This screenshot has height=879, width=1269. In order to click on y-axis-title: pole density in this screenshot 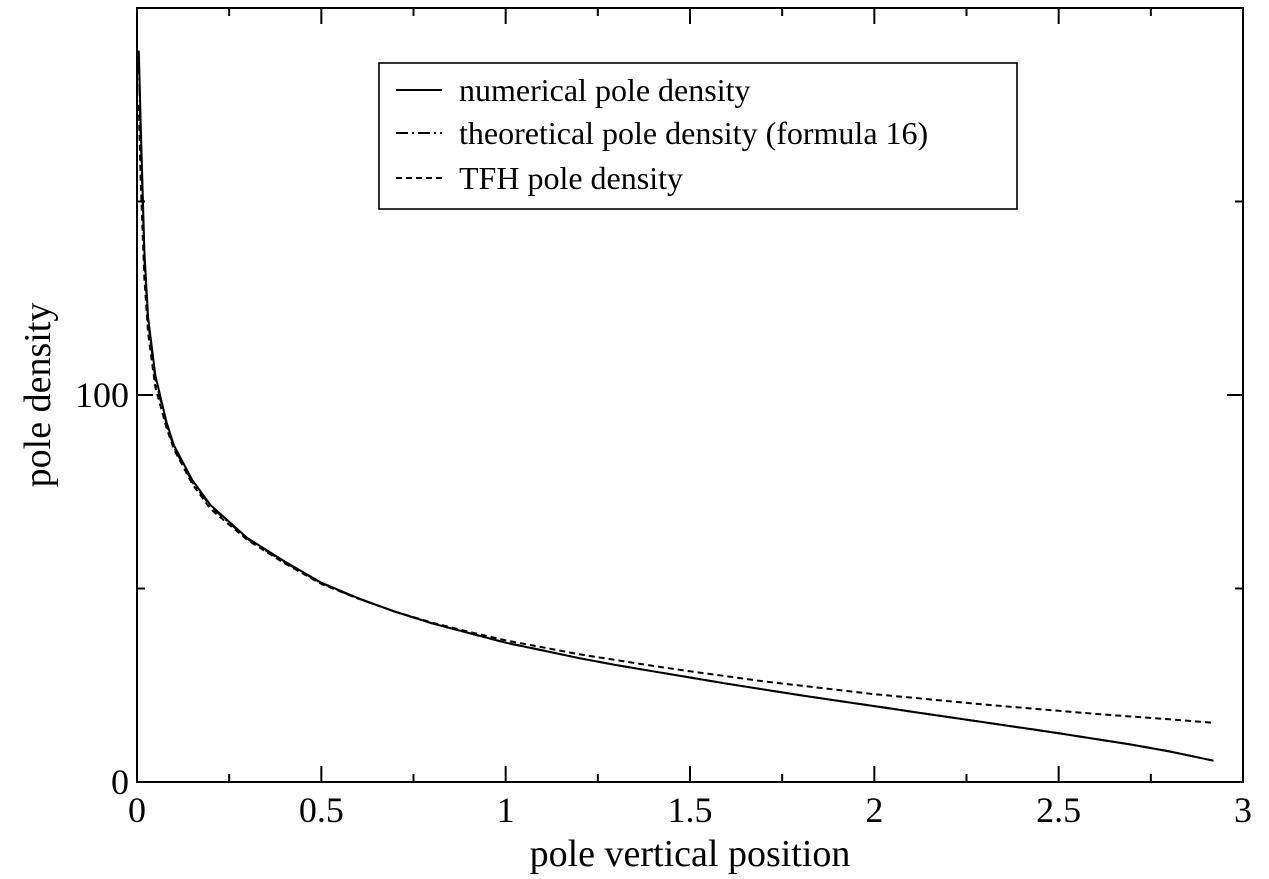, I will do `click(38, 395)`.